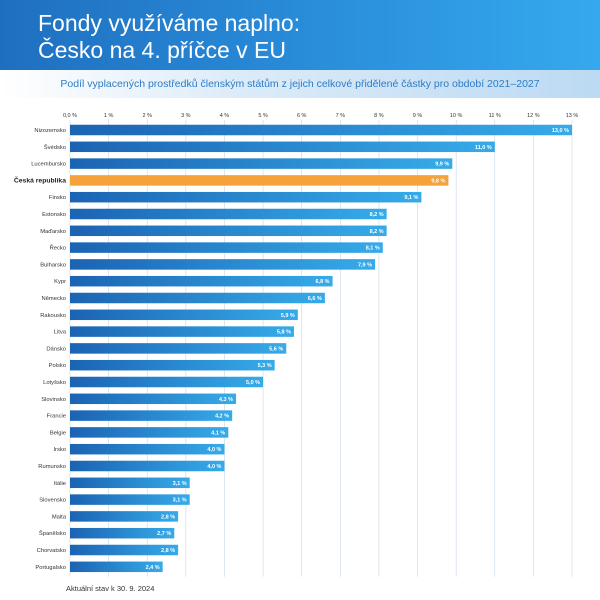 The width and height of the screenshot is (600, 600). I want to click on value-label: 2,7 %, so click(164, 534).